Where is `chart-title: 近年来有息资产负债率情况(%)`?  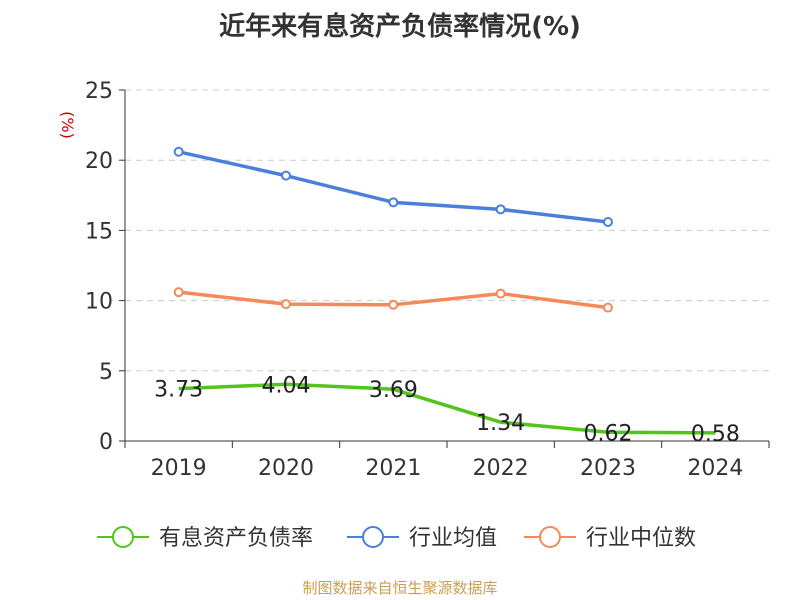
chart-title: 近年来有息资产负债率情况(%) is located at coordinates (400, 27).